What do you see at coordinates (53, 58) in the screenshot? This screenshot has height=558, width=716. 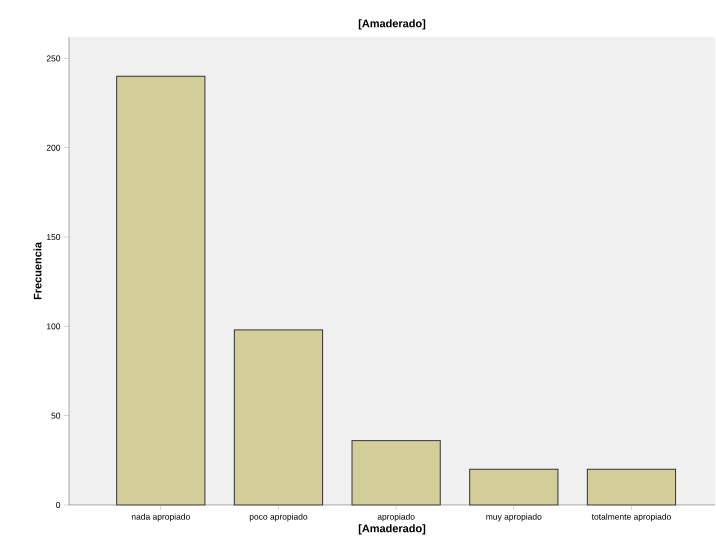 I see `y-tick-label: 250` at bounding box center [53, 58].